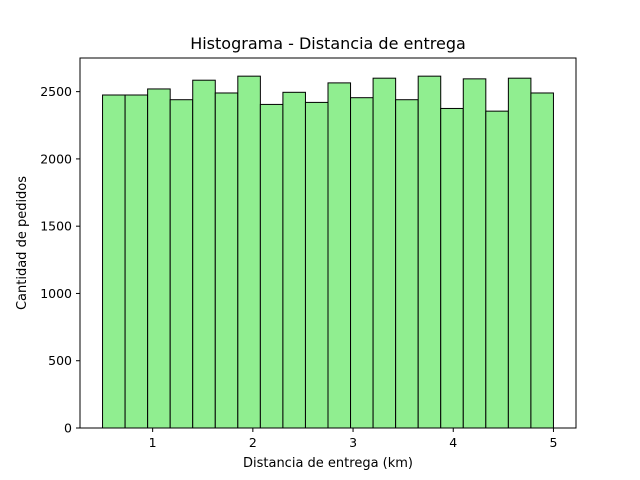 The width and height of the screenshot is (640, 480). I want to click on x-axis-ticks: 1 2 3 4 5, so click(353, 439).